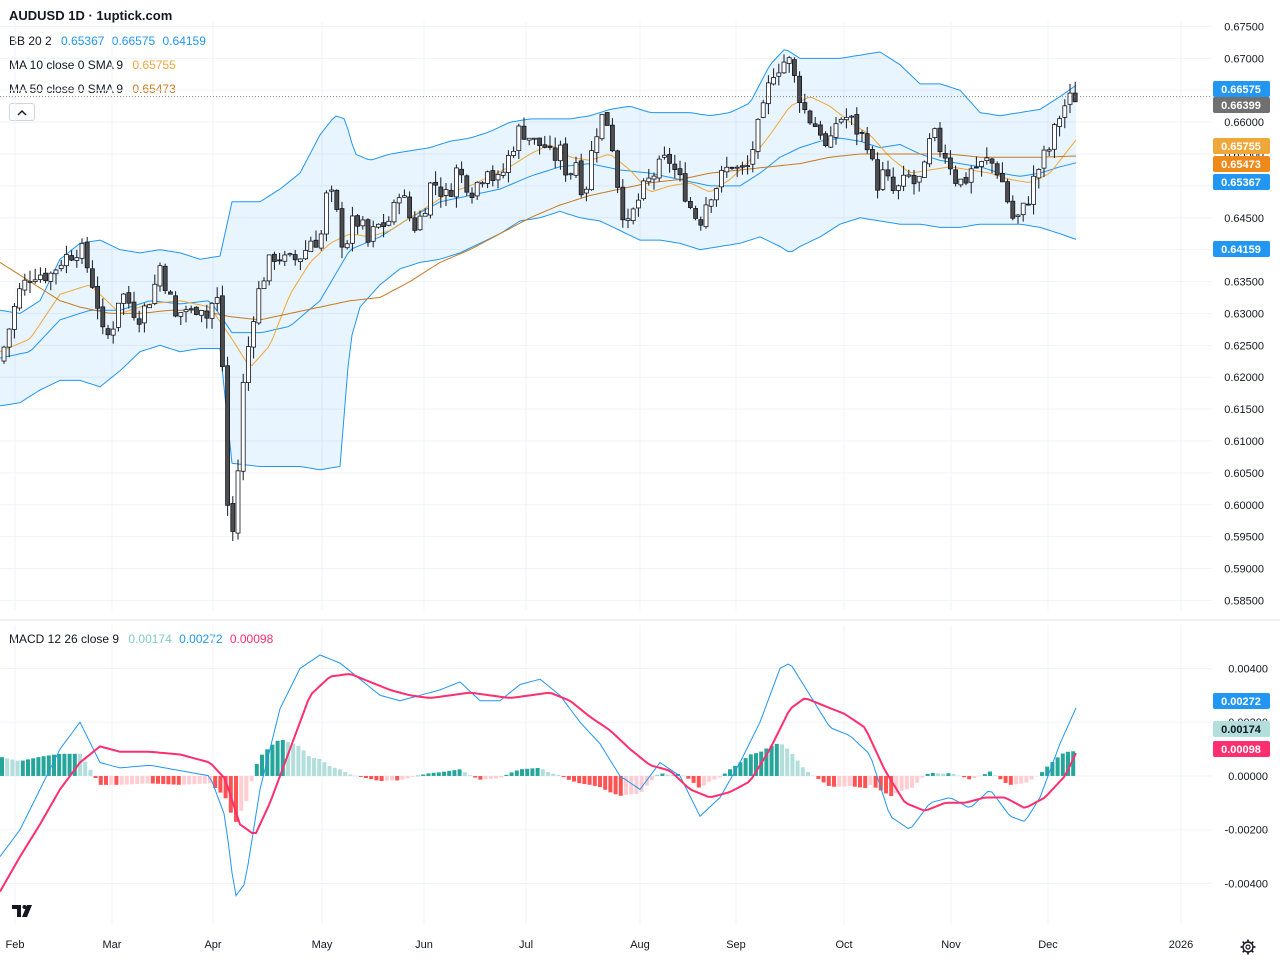  I want to click on legend-ma50: MA 50 close 0 SMA 9 0.65473, so click(94, 89).